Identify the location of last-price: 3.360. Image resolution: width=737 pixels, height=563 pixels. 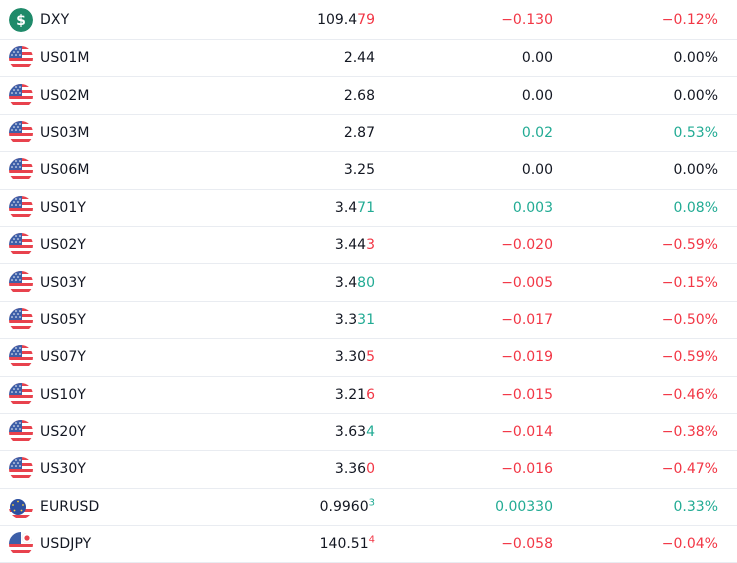
(355, 469).